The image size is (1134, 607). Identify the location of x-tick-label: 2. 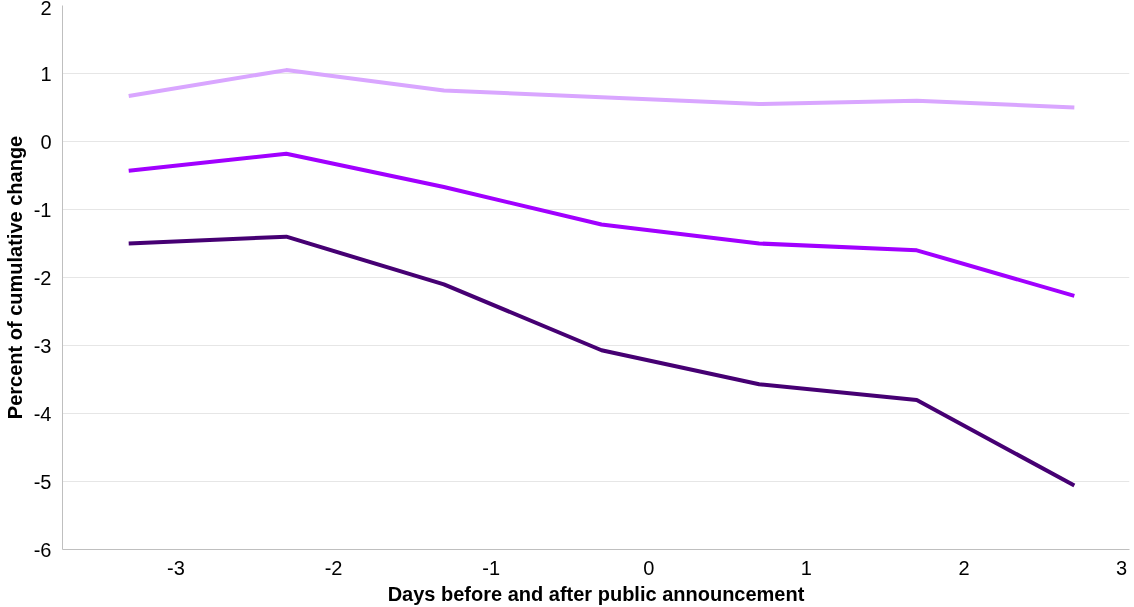
(964, 567).